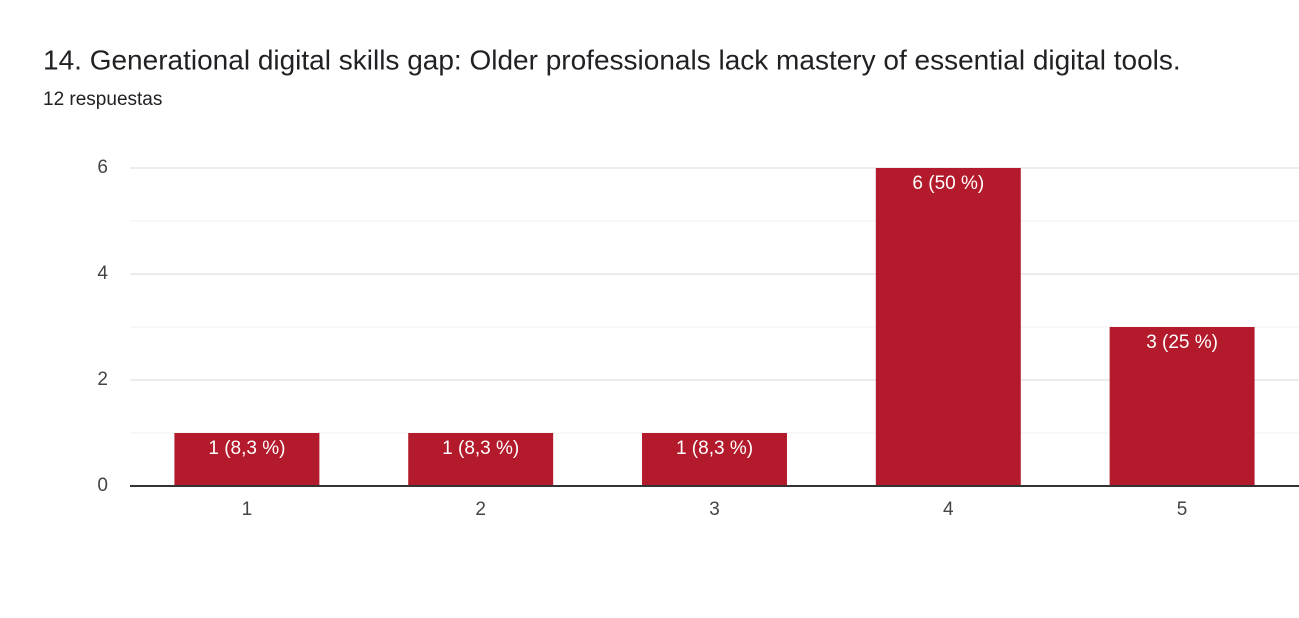 This screenshot has height=618, width=1299. Describe the element at coordinates (102, 273) in the screenshot. I see `y-tick-label: 4` at that location.